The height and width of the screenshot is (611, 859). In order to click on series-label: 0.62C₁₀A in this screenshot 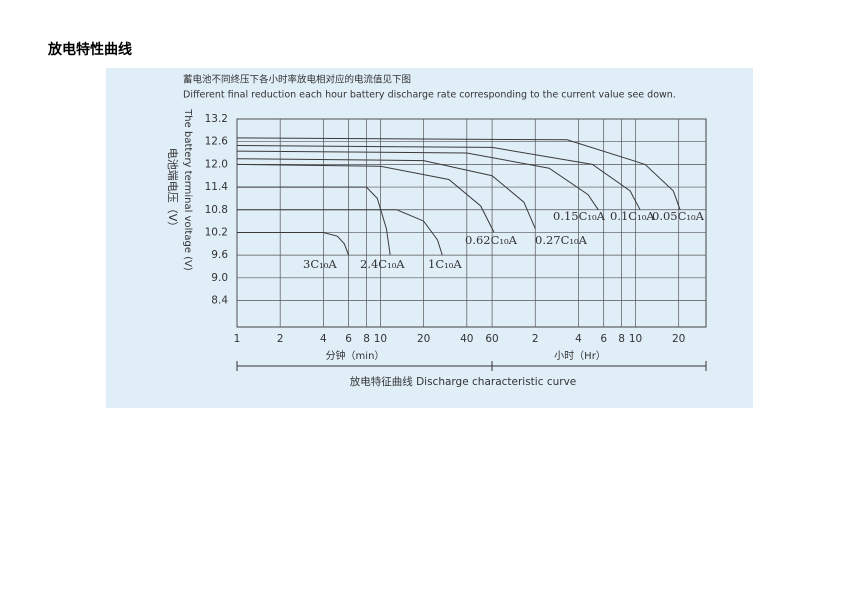, I will do `click(491, 240)`.